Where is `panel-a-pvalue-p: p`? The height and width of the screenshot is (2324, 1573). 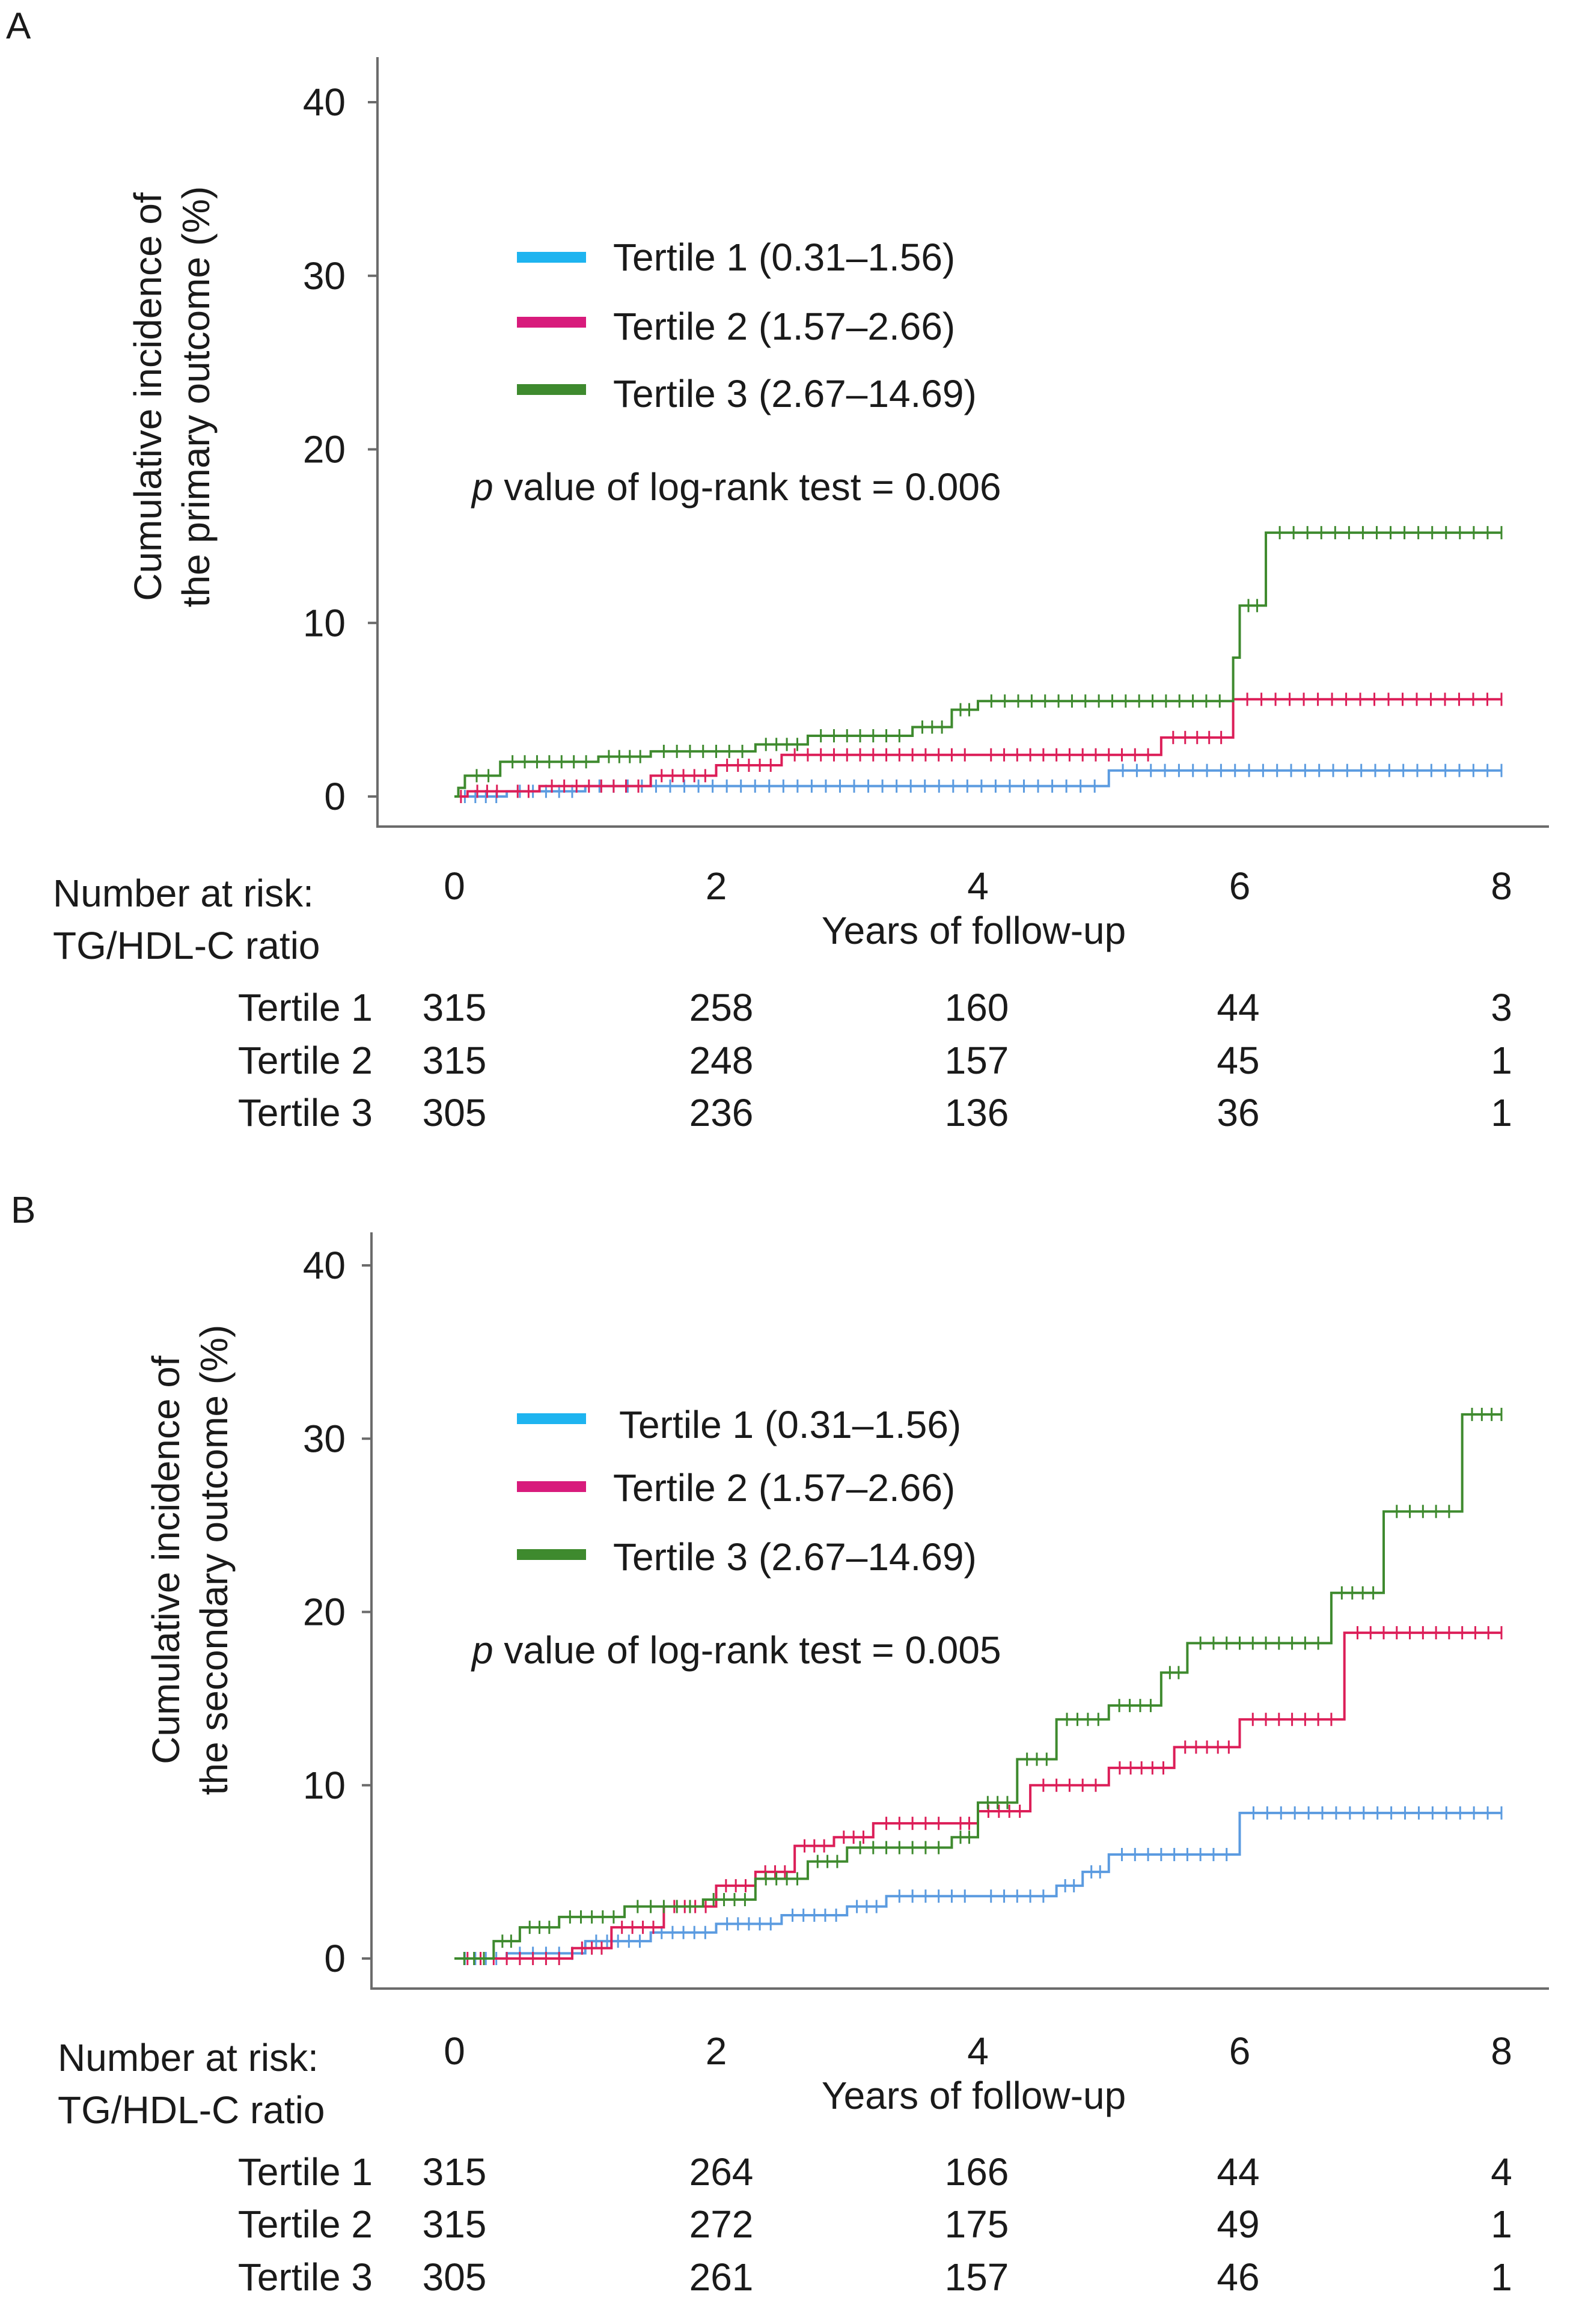 panel-a-pvalue-p: p is located at coordinates (482, 487).